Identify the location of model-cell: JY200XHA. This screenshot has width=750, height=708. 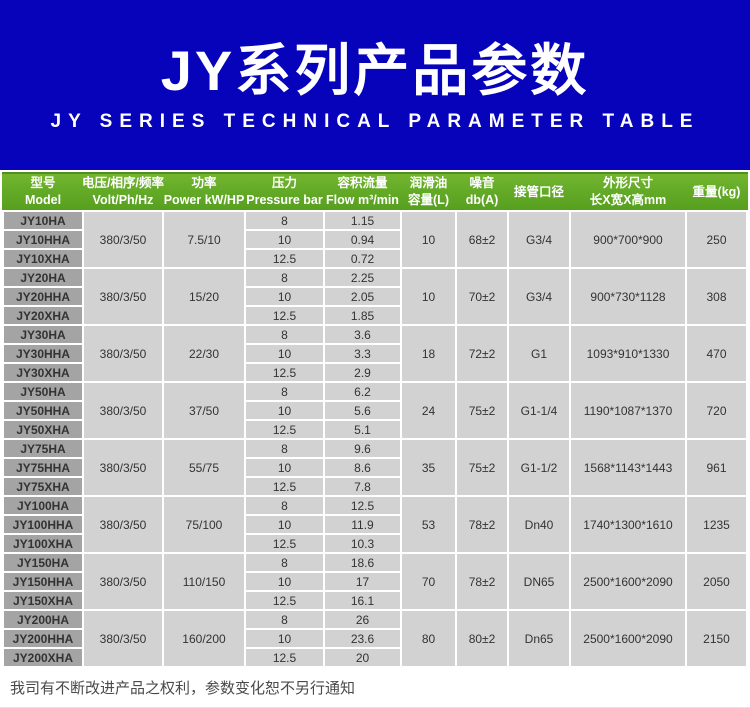
(43, 657).